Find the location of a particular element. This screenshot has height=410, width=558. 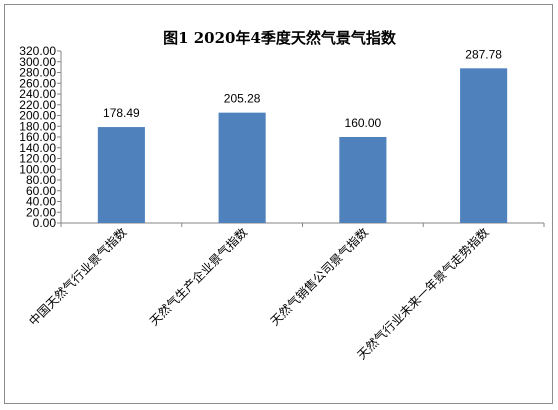

y-tick-label: 60.00 is located at coordinates (41, 191).